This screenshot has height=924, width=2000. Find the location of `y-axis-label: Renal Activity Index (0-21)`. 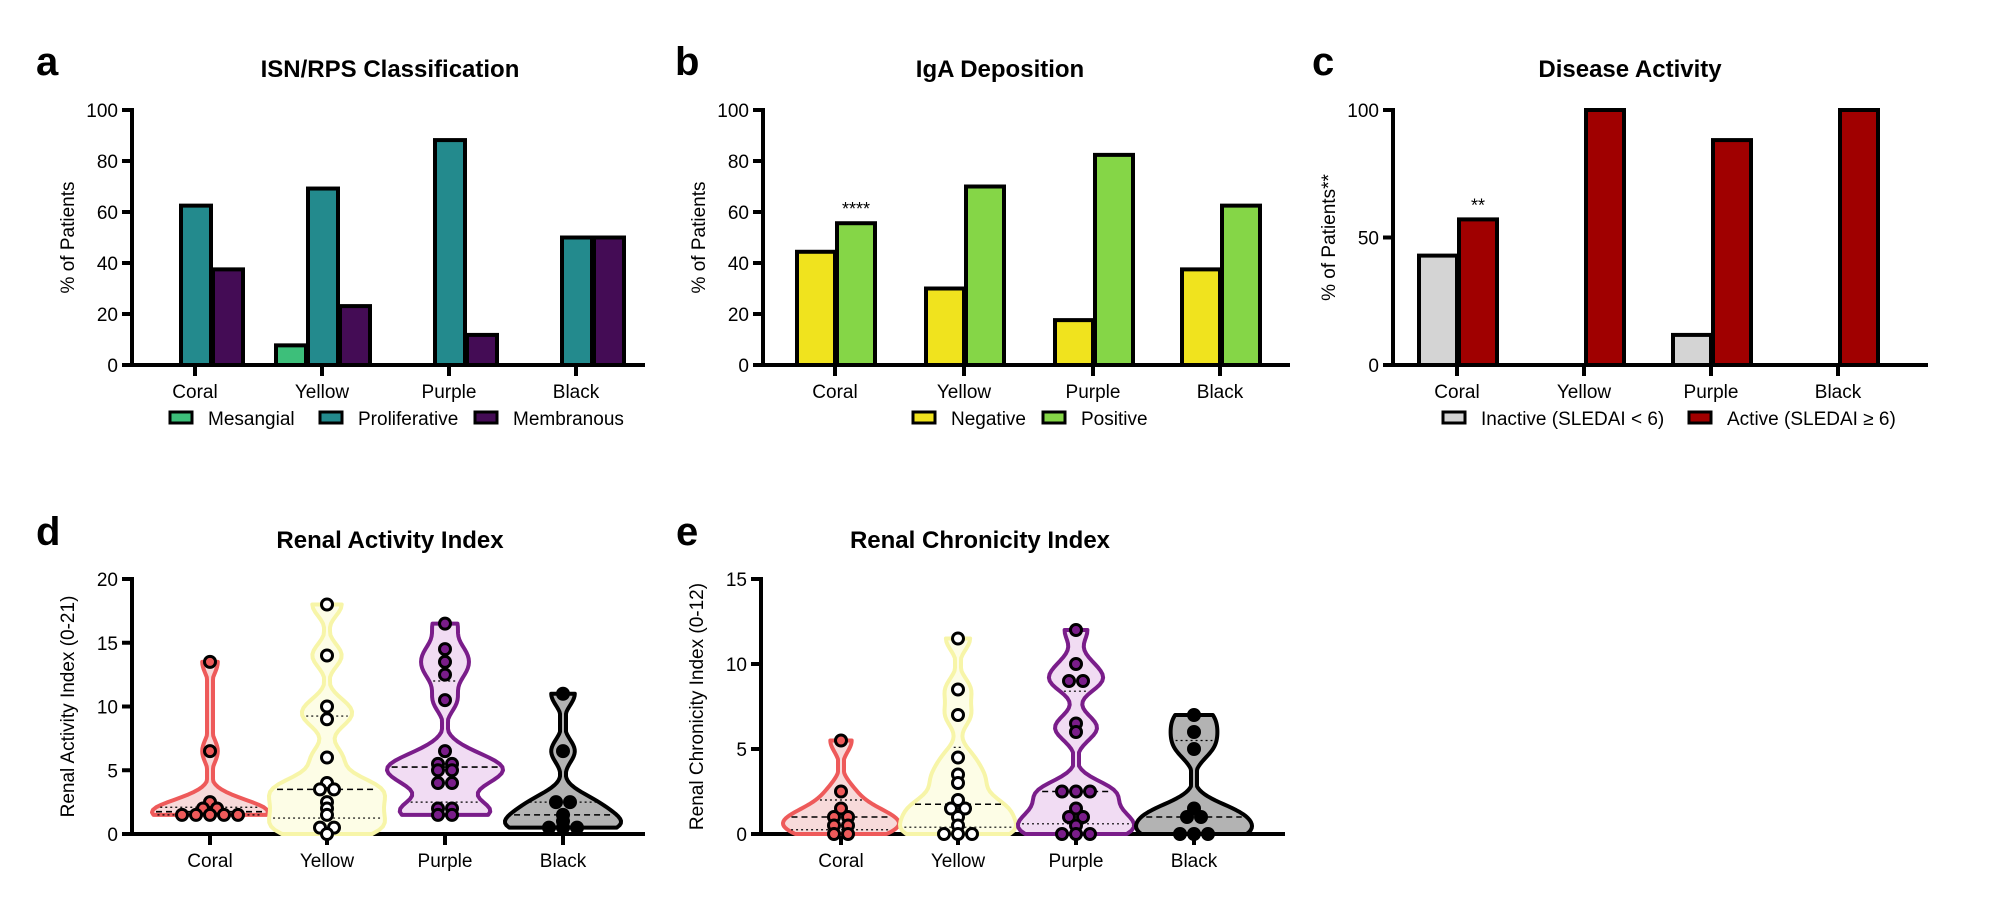

y-axis-label: Renal Activity Index (0-21) is located at coordinates (68, 707).